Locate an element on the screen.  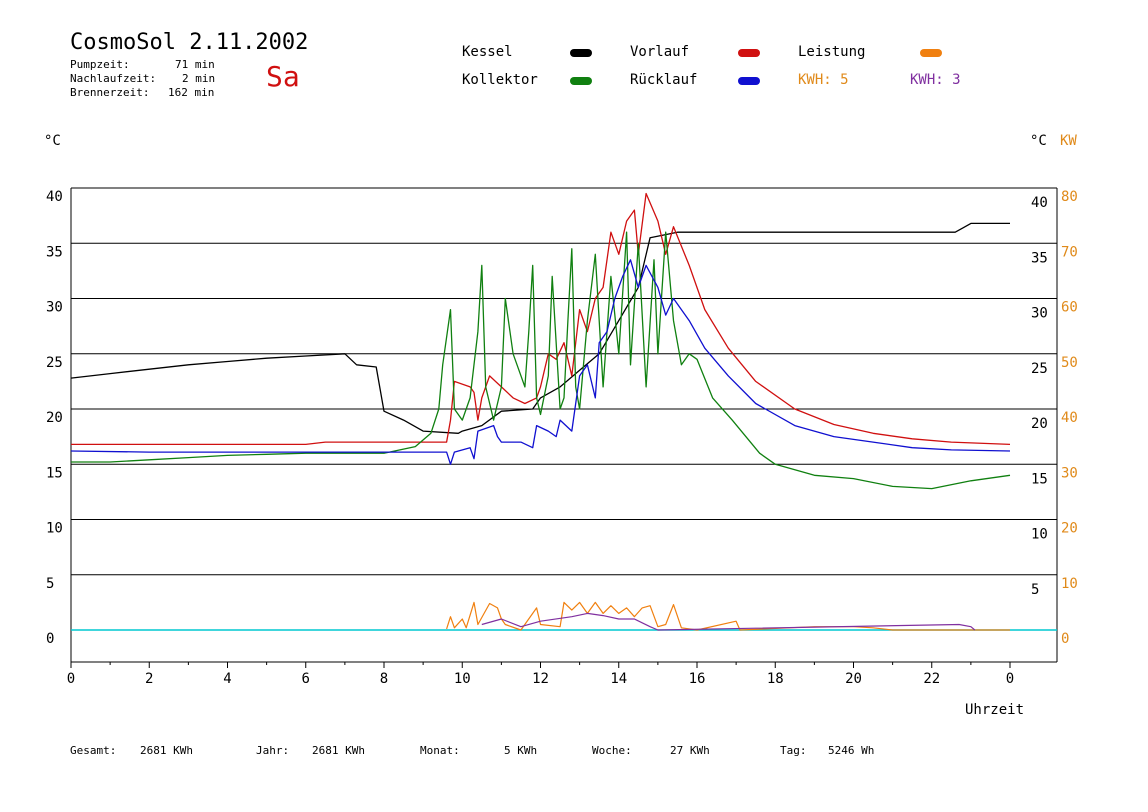
y-axis-kw-unit: KW is located at coordinates (1068, 141).